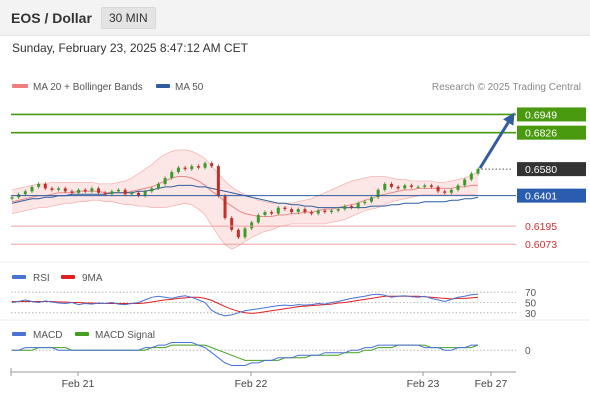 This screenshot has height=400, width=590. What do you see at coordinates (88, 87) in the screenshot?
I see `ma20-legend-label: MA 20 + Bollinger Bands` at bounding box center [88, 87].